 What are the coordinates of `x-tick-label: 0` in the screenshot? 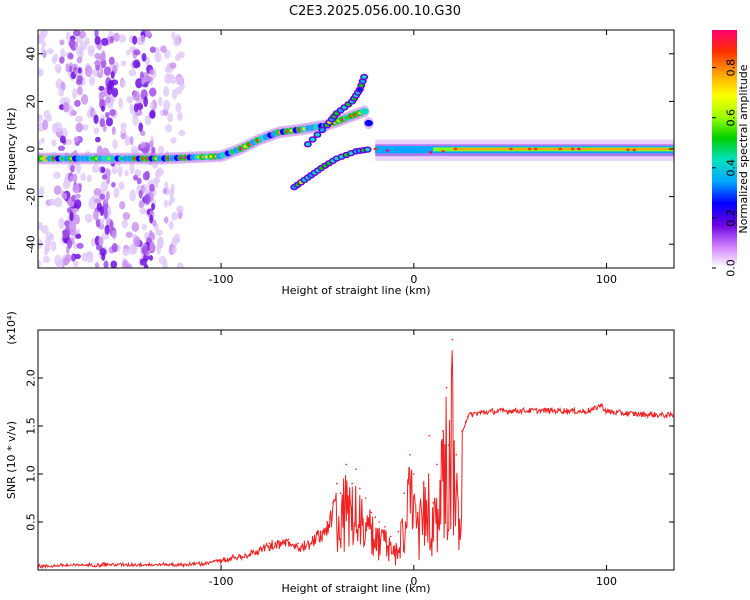 It's located at (413, 581).